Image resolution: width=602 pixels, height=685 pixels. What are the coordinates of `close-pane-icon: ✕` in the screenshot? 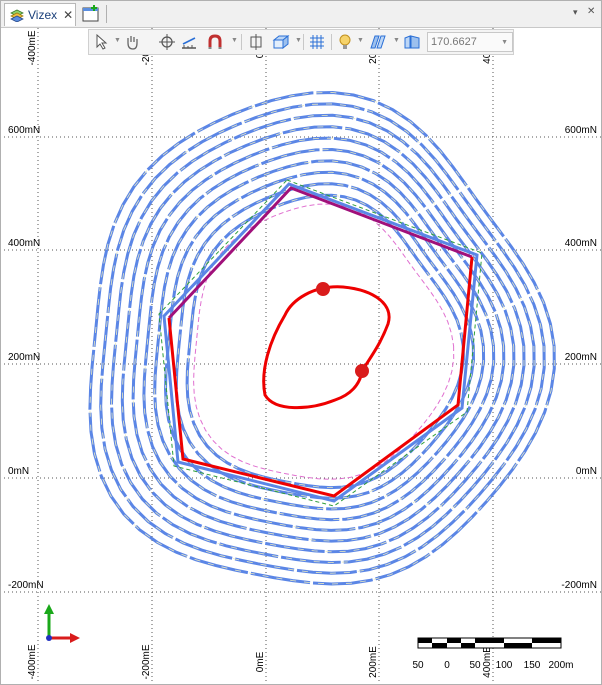 It's located at (591, 11).